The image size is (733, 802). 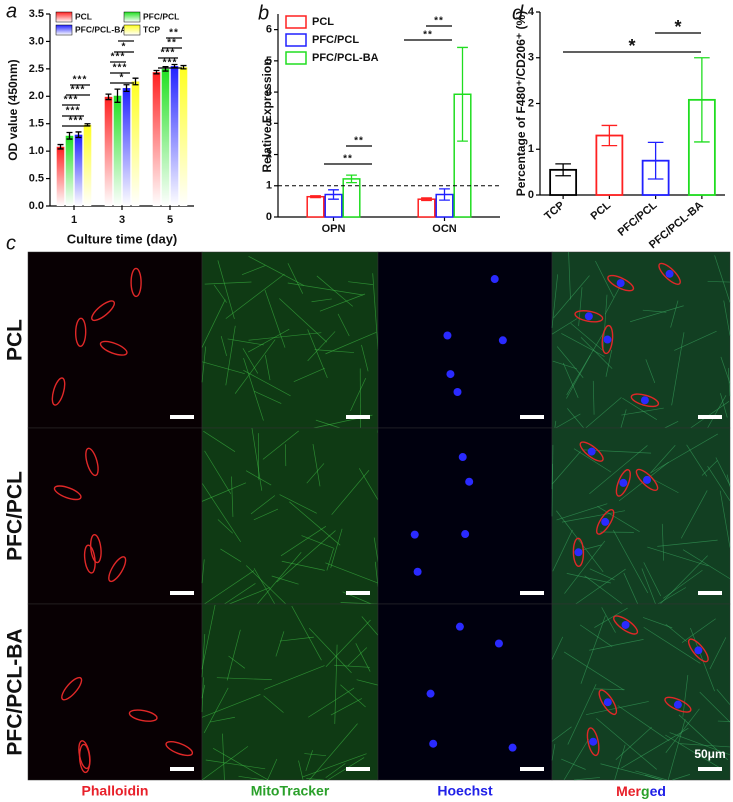 I want to click on panel-label: b, so click(x=263, y=13).